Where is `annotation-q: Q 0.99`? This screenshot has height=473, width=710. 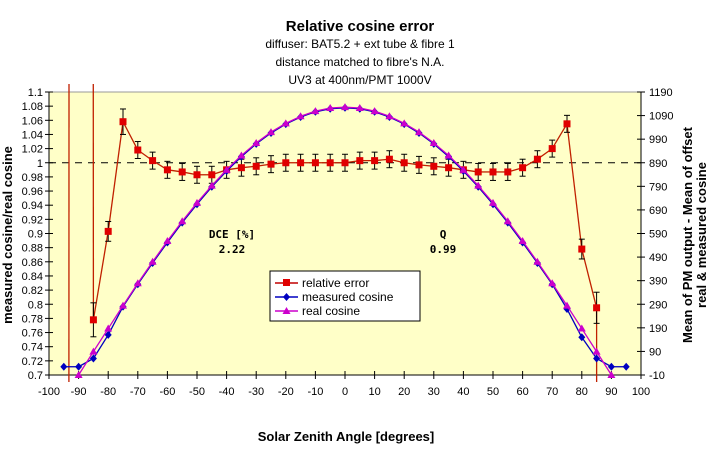
annotation-q: Q 0.99 is located at coordinates (443, 242).